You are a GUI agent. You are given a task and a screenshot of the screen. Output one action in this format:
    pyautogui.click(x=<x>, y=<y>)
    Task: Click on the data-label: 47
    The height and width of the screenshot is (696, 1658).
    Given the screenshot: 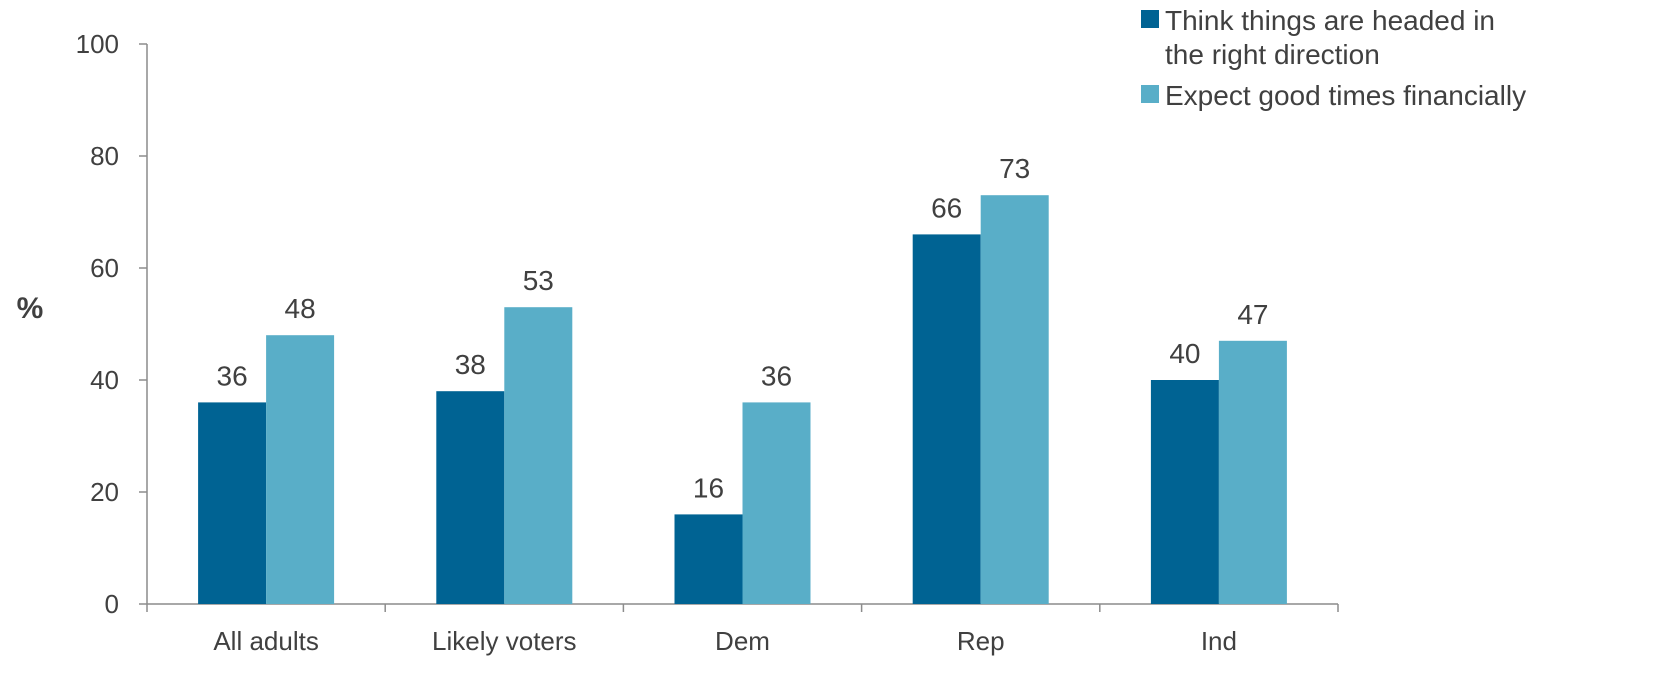 What is the action you would take?
    pyautogui.click(x=1252, y=314)
    